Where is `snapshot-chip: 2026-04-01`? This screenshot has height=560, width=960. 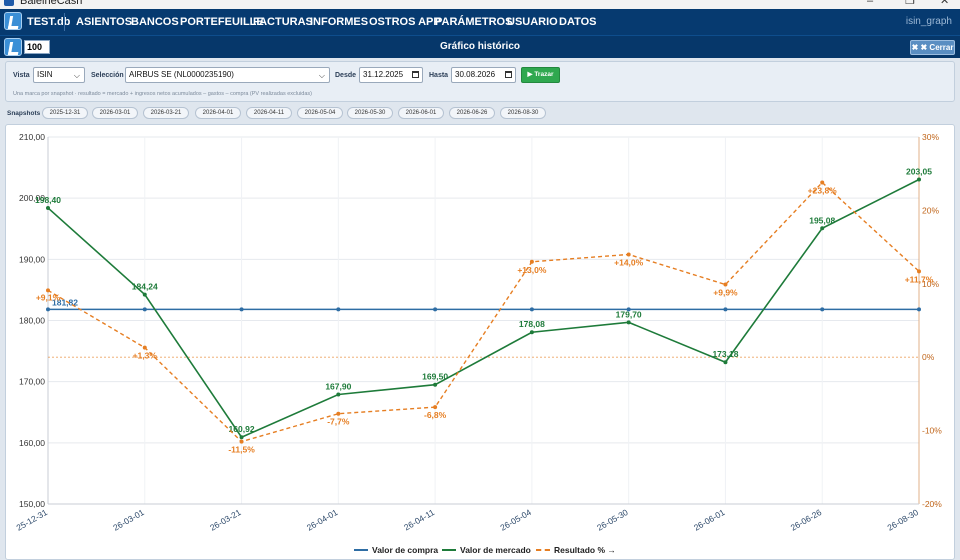
snapshot-chip: 2026-04-01 is located at coordinates (218, 113).